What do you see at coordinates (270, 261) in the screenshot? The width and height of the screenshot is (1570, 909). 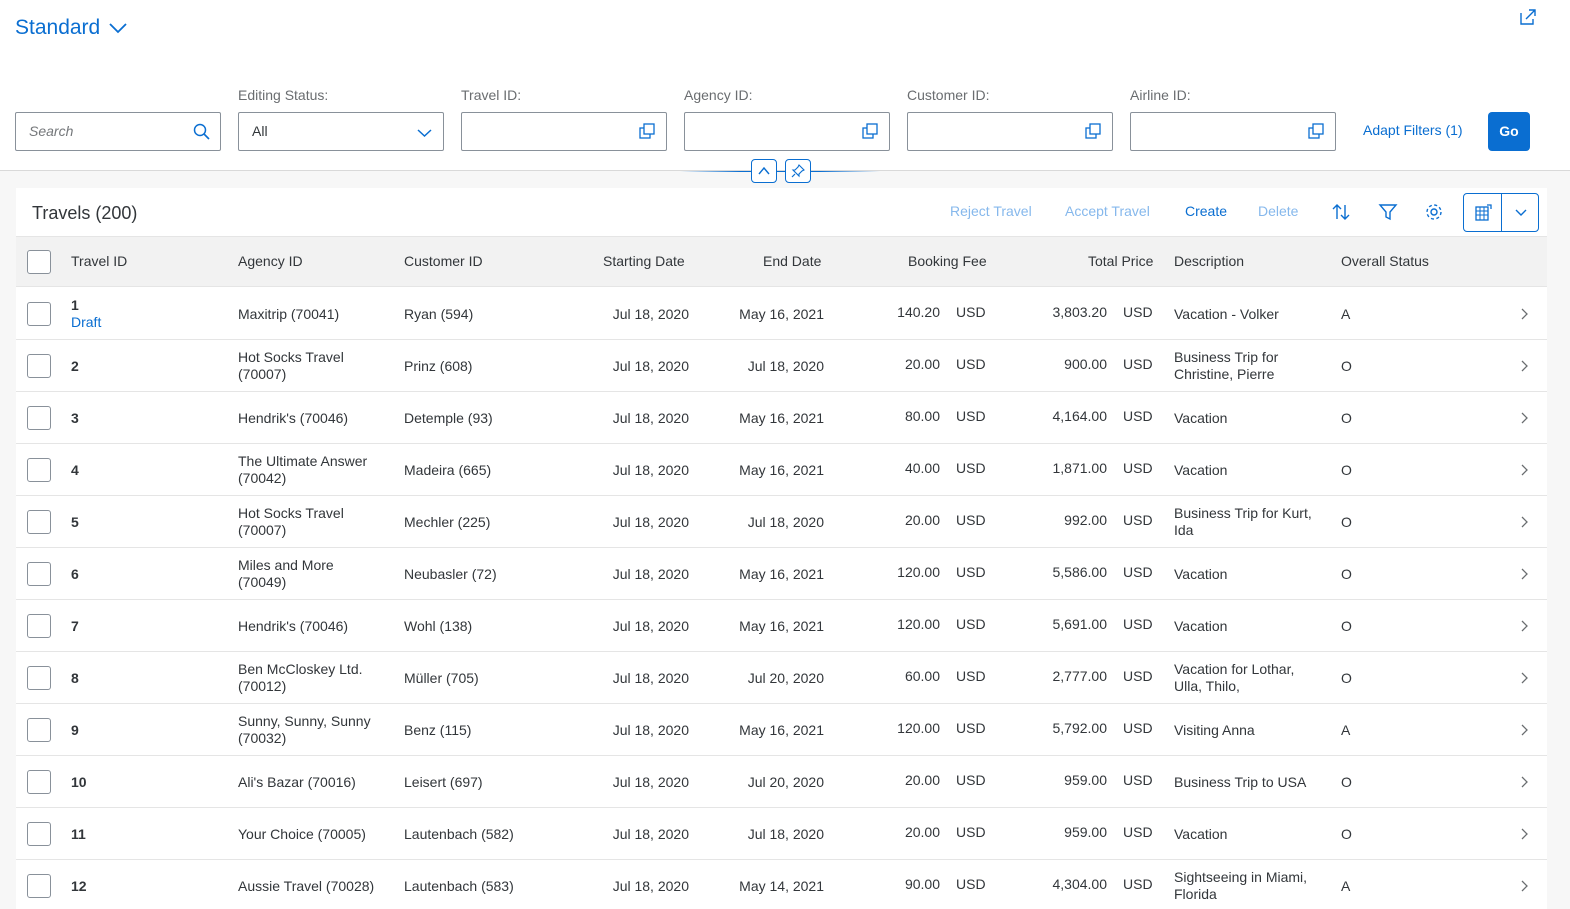 I see `column-header-agency-id: Agency ID` at bounding box center [270, 261].